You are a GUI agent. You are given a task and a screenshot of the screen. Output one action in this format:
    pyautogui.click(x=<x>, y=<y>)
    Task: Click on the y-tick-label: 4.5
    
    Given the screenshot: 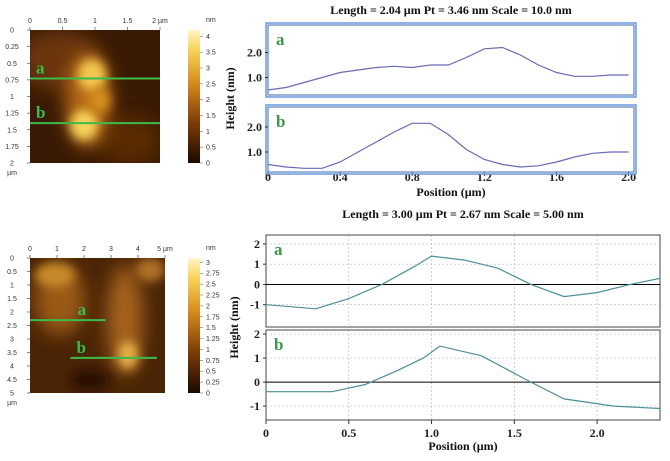 What is the action you would take?
    pyautogui.click(x=12, y=380)
    